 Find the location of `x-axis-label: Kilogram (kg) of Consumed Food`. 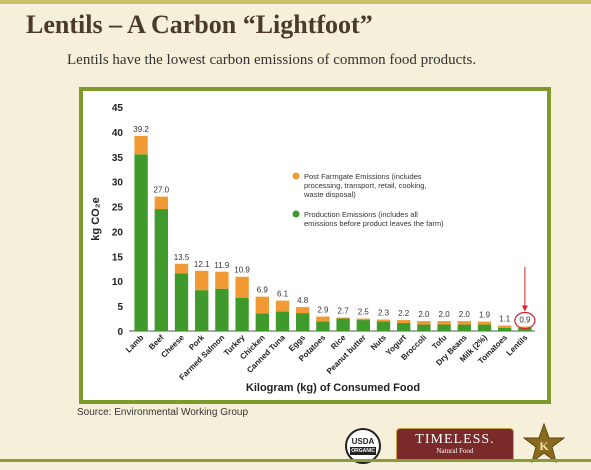

x-axis-label: Kilogram (kg) of Consumed Food is located at coordinates (333, 388).